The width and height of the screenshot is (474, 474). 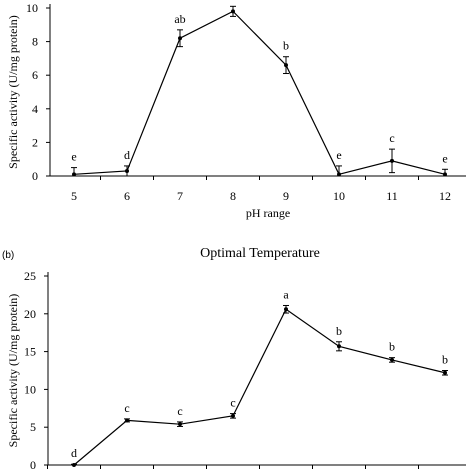 I want to click on ph-y-tick-label: 2, so click(x=35, y=142).